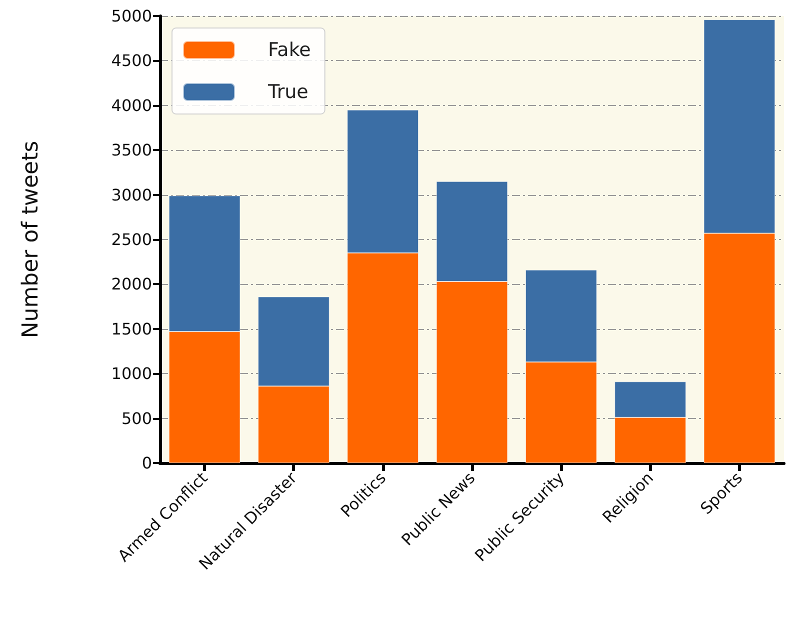  What do you see at coordinates (131, 374) in the screenshot?
I see `y-tick-label: 1000` at bounding box center [131, 374].